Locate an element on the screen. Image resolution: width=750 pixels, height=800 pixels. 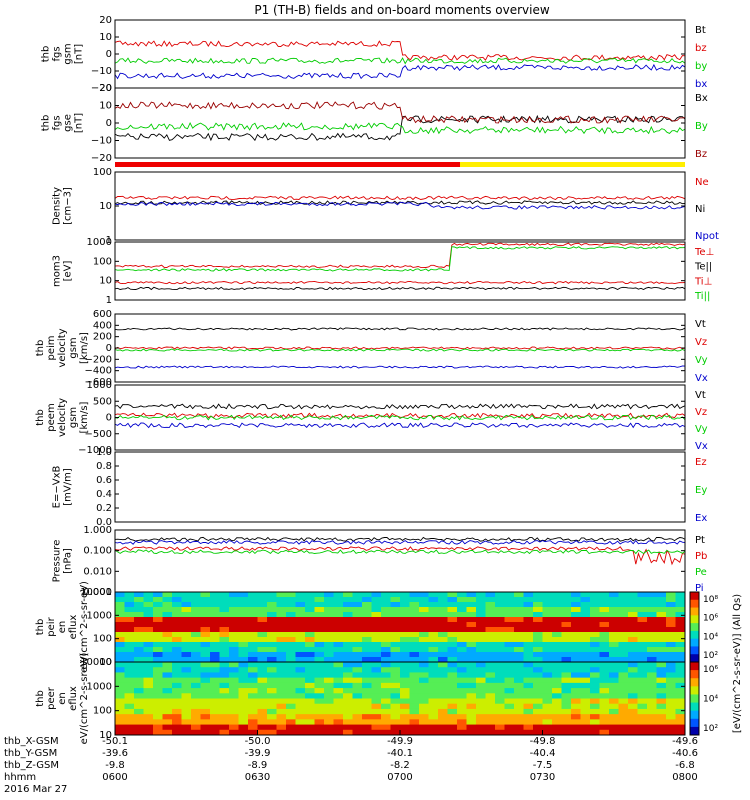
y-axis-label: thb peir en eflux eV/(cm^2-s-sr-eV) is located at coordinates (62, 627).